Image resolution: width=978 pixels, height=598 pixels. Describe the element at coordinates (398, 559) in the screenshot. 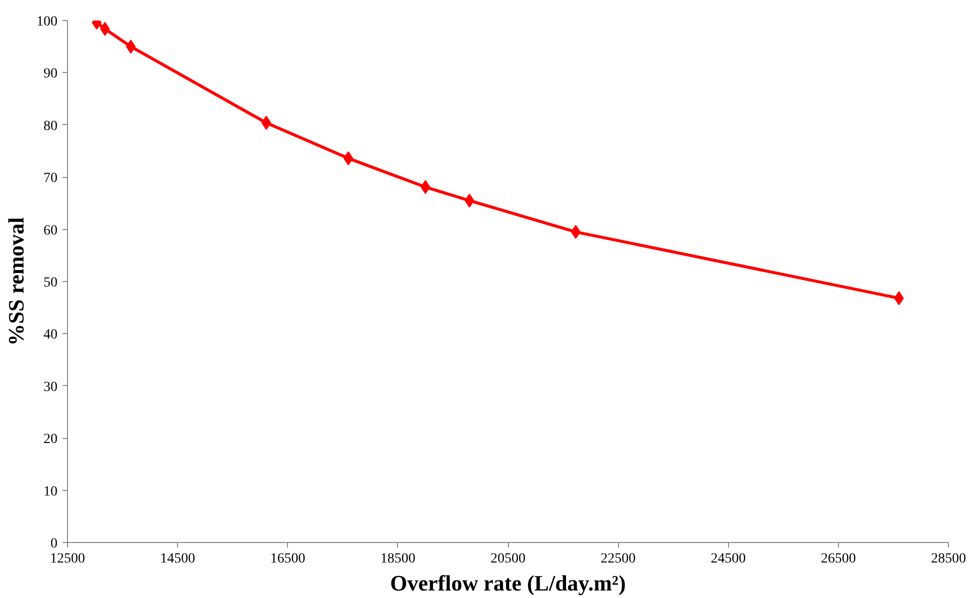

I see `x-tick-label: 18500` at that location.